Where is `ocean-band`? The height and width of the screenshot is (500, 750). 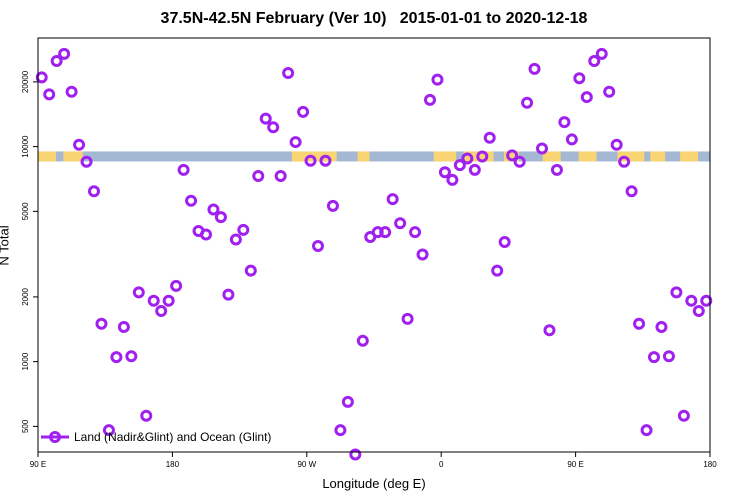 ocean-band is located at coordinates (374, 156).